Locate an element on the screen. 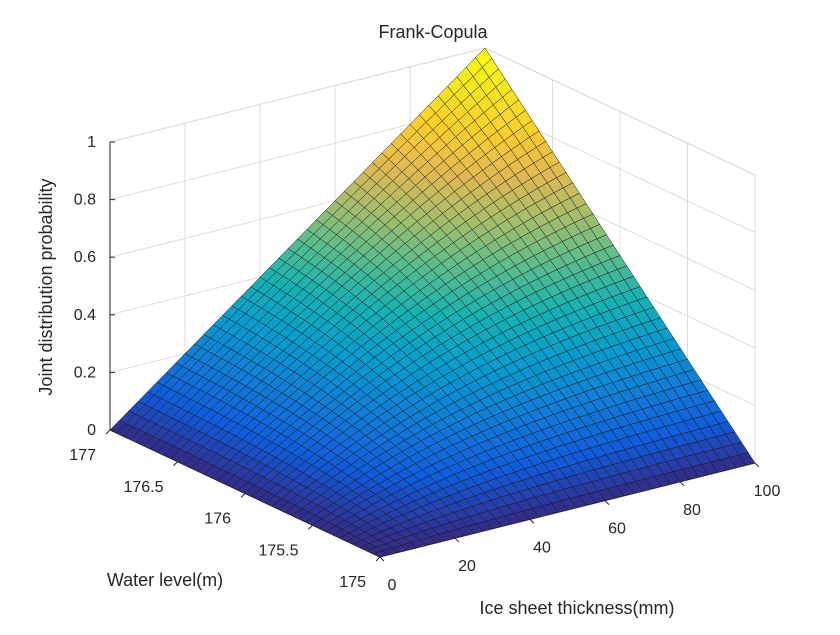 Image resolution: width=840 pixels, height=635 pixels. x-tick-label: 100 is located at coordinates (767, 491).